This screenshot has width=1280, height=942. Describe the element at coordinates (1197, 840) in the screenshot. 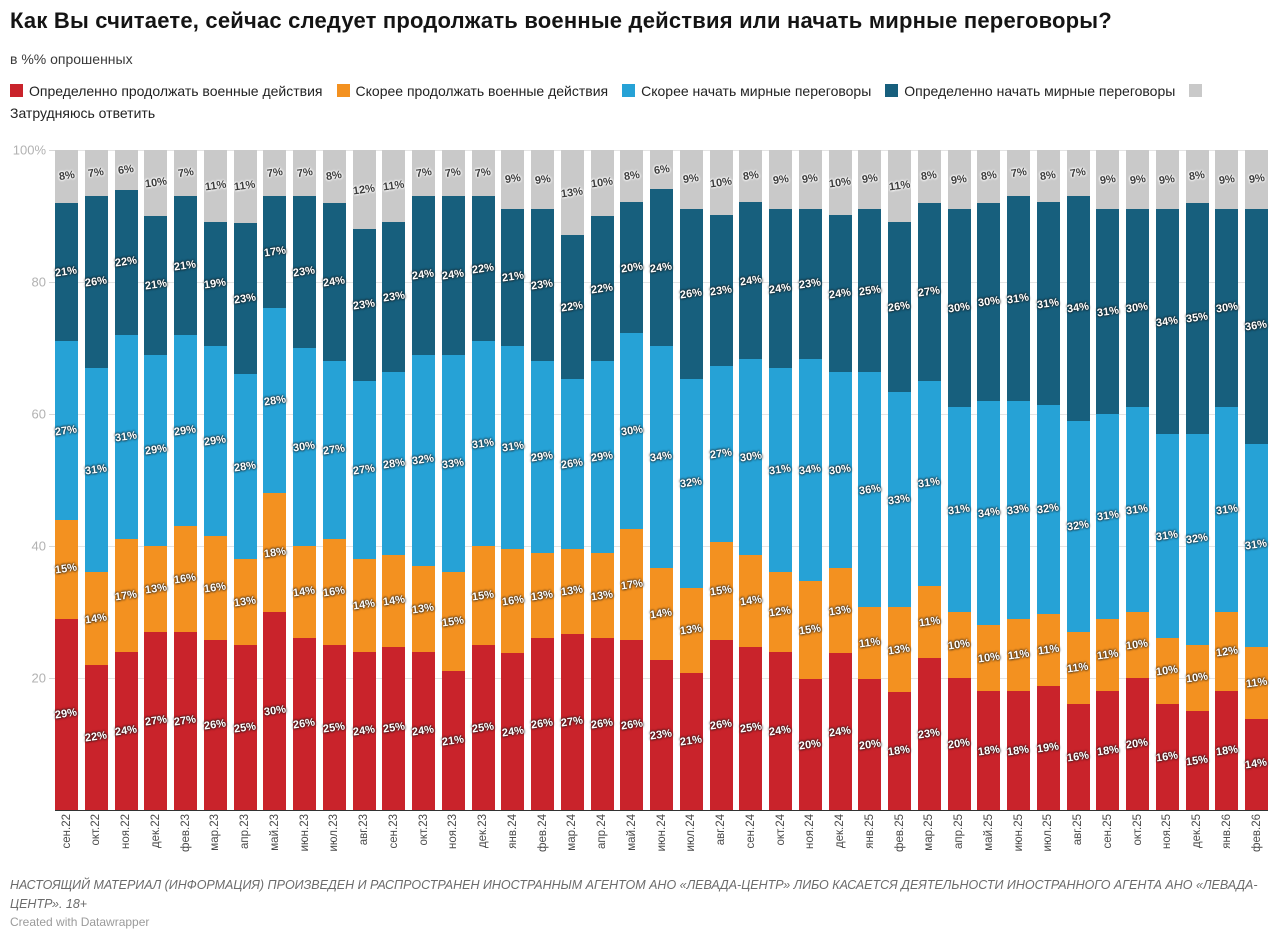

I see `x-axis-label: дек.25` at that location.